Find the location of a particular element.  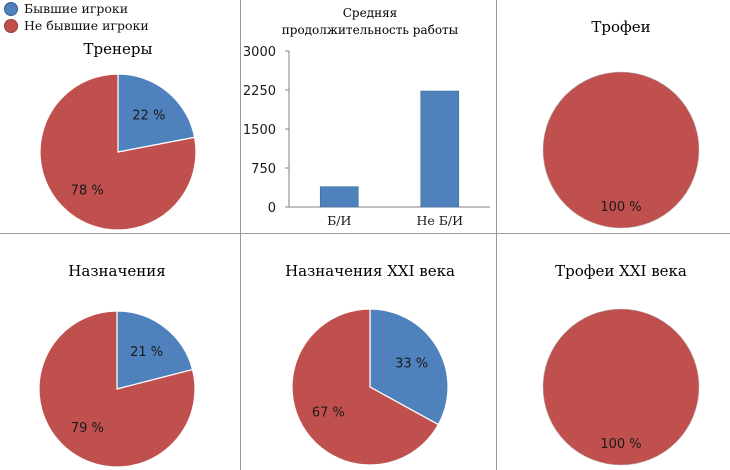

legend-swatch-former is located at coordinates (11, 8).